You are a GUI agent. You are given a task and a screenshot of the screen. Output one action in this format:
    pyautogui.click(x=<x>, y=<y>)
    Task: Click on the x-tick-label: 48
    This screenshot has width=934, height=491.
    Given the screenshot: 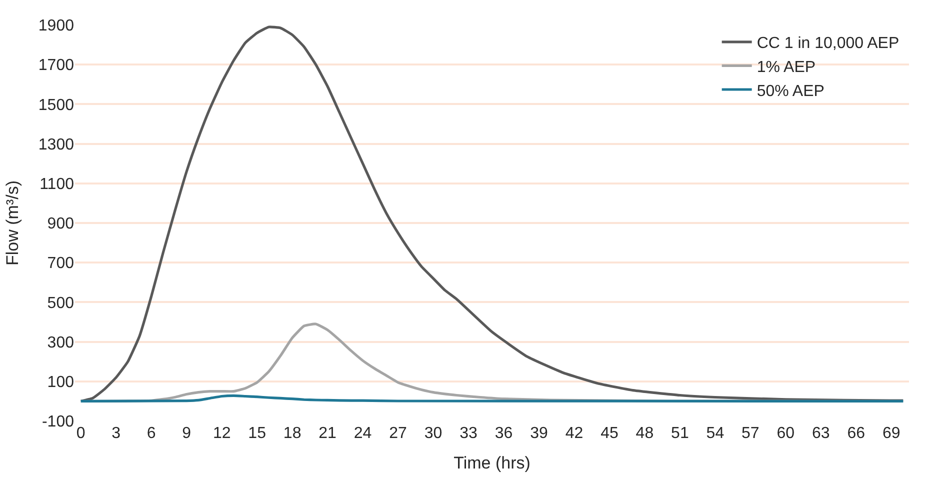 What is the action you would take?
    pyautogui.click(x=645, y=433)
    